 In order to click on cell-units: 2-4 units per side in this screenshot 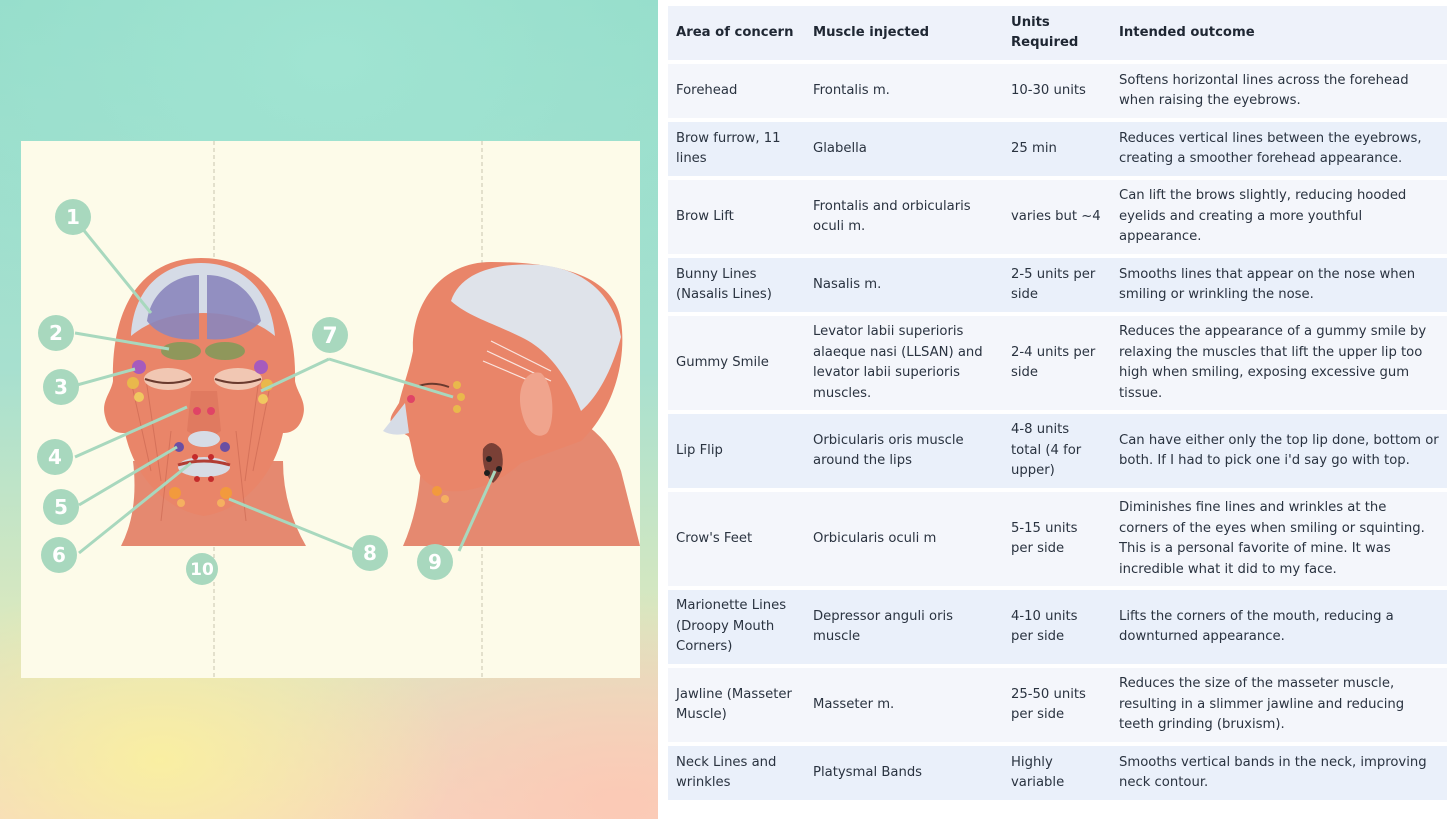, I will do `click(1057, 363)`.